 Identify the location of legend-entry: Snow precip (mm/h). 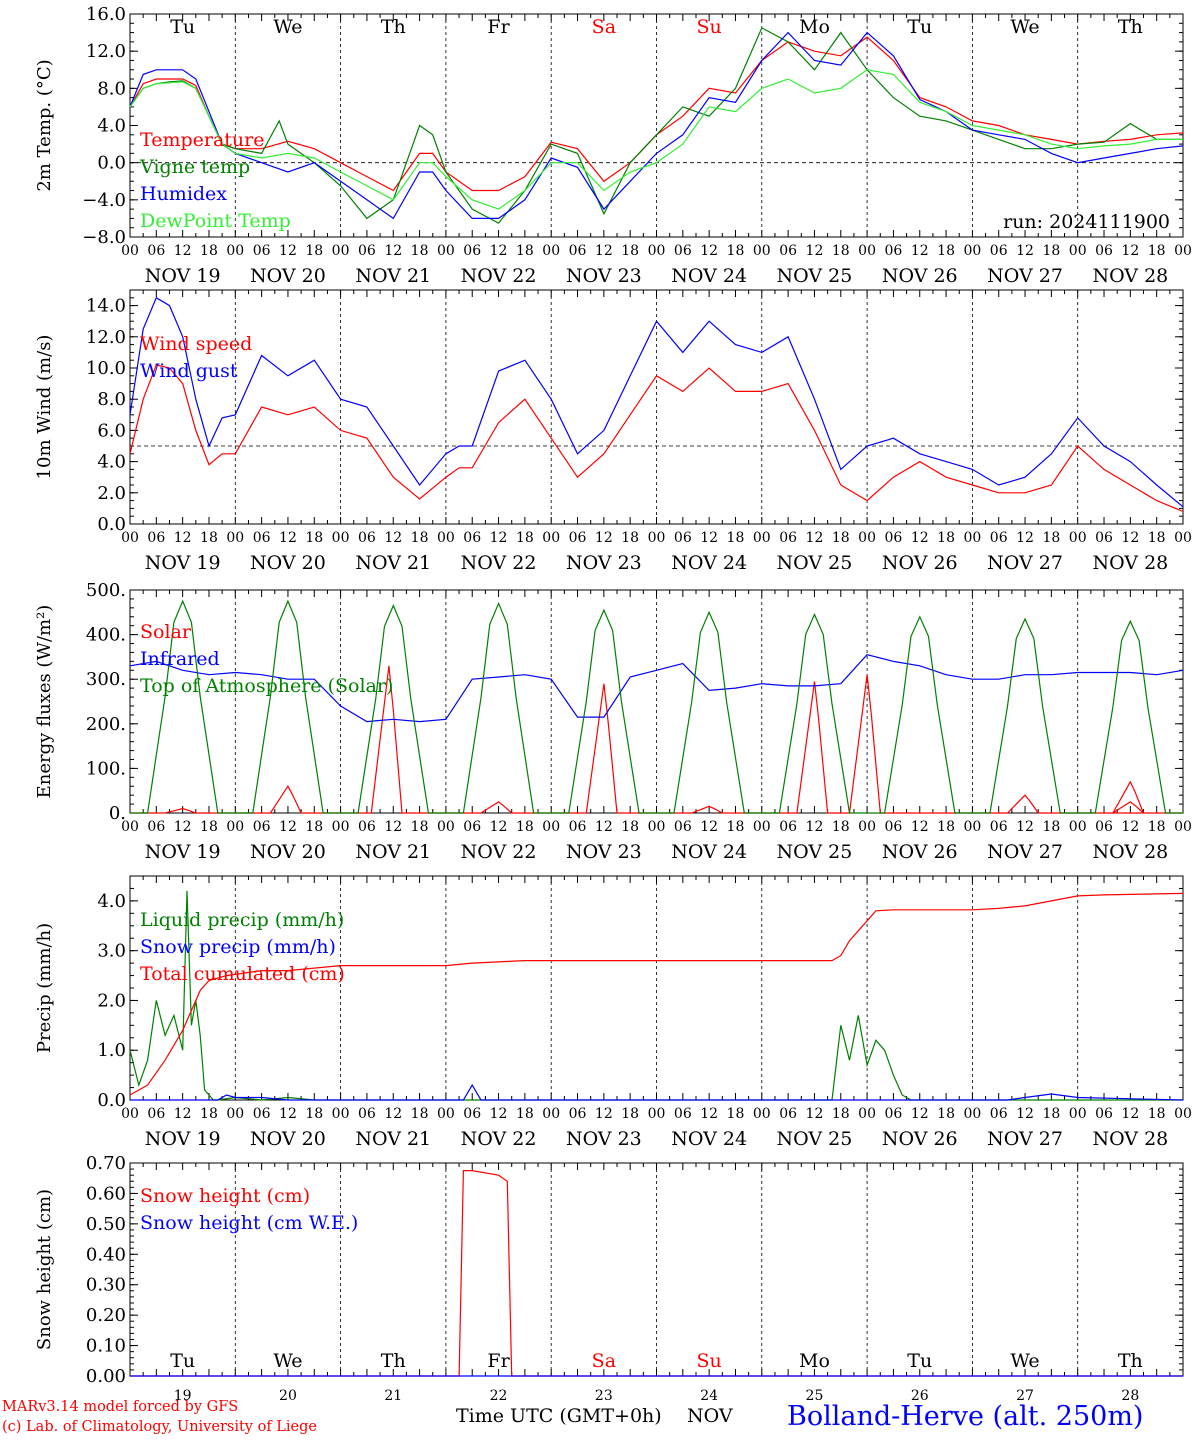
(238, 947).